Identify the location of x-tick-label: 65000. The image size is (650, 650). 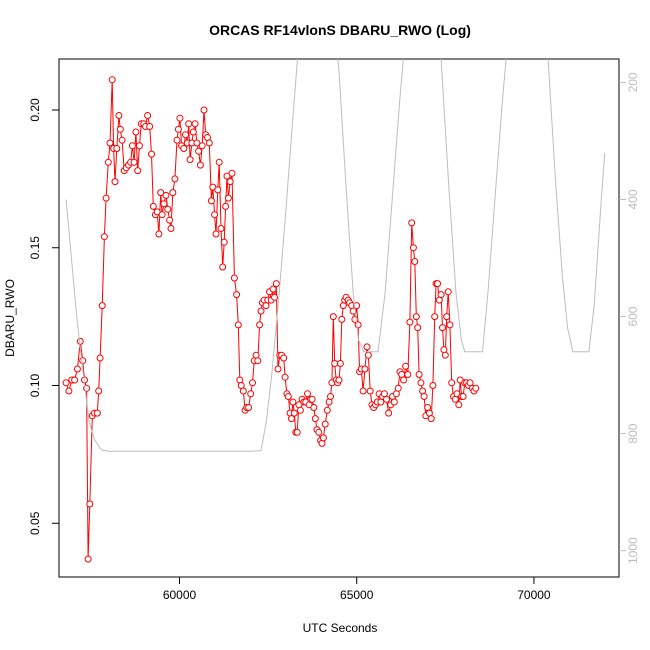
(357, 595).